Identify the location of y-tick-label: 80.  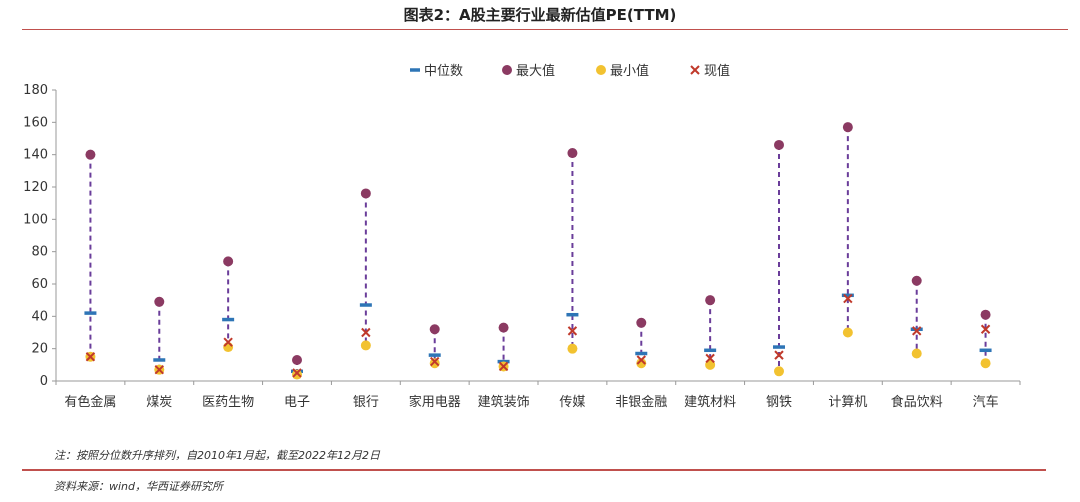
(39, 252).